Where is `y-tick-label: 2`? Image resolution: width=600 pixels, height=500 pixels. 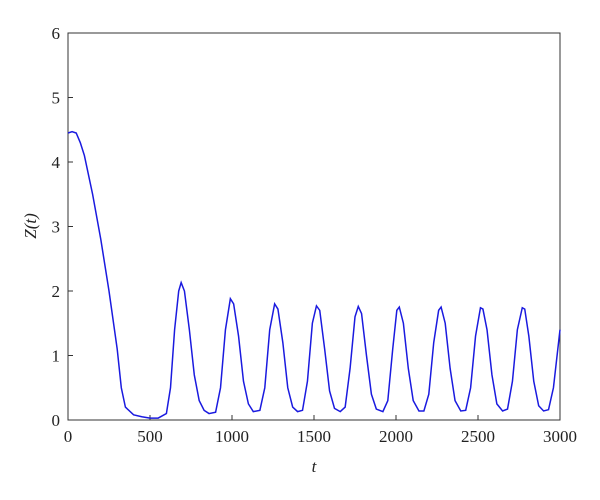
y-tick-label: 2 is located at coordinates (56, 291).